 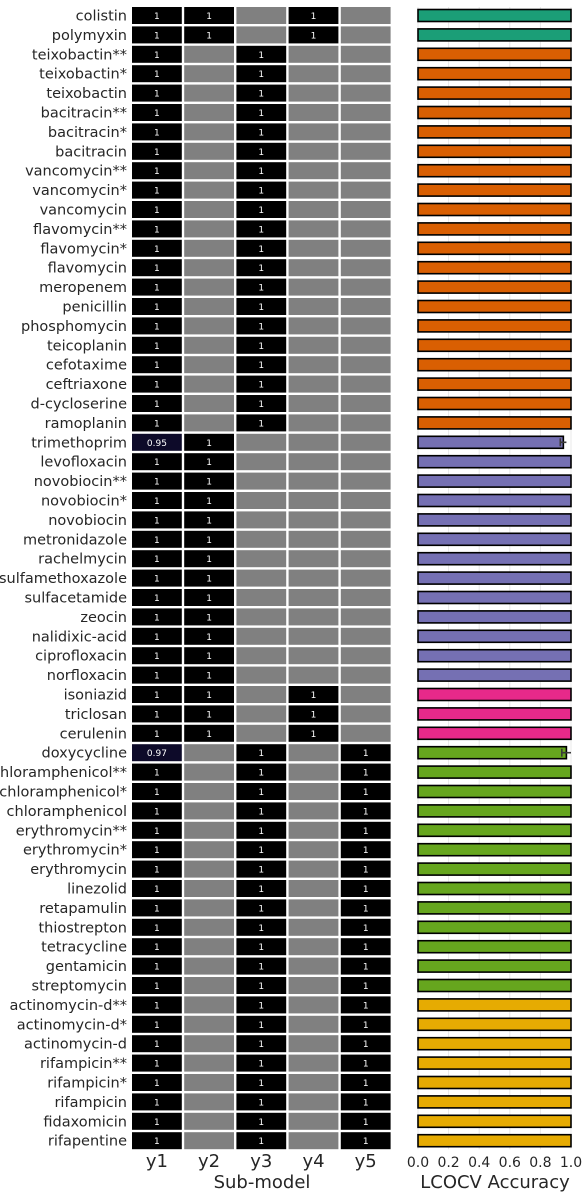 I want to click on heatmap-x-tick: y4, so click(x=313, y=1161).